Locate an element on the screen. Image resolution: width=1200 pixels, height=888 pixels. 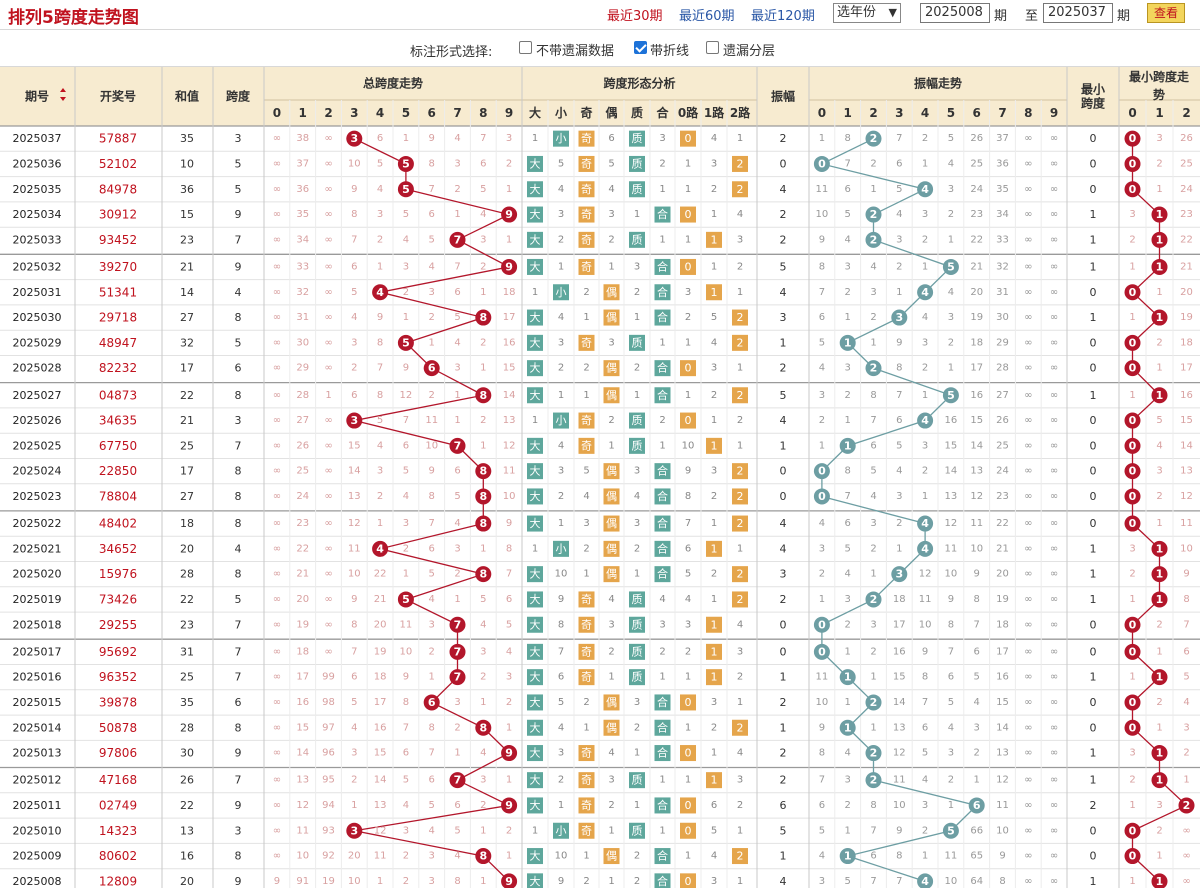
amp-omit-value: 2 is located at coordinates (925, 471).